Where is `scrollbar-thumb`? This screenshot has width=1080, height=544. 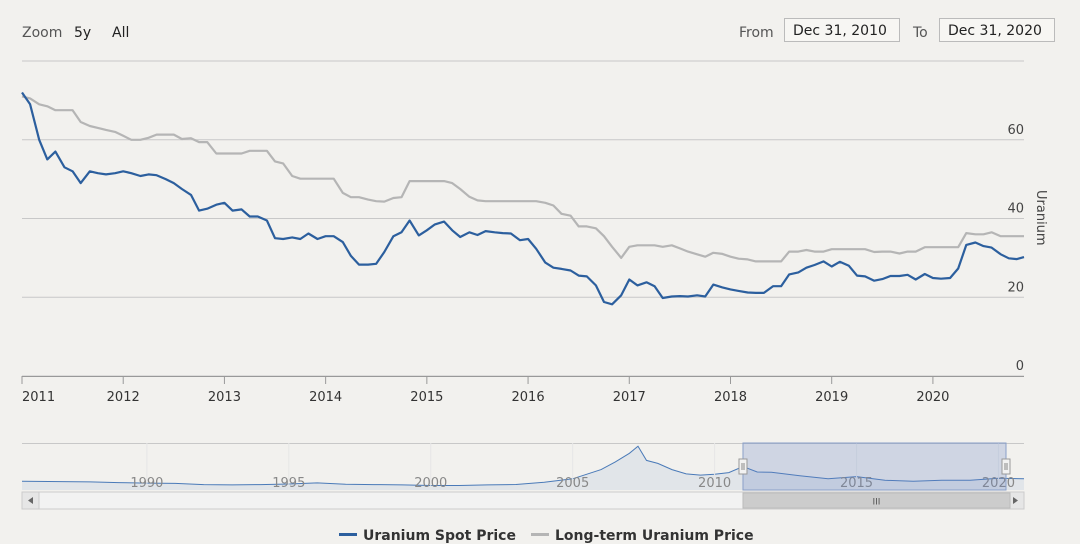 scrollbar-thumb is located at coordinates (876, 500).